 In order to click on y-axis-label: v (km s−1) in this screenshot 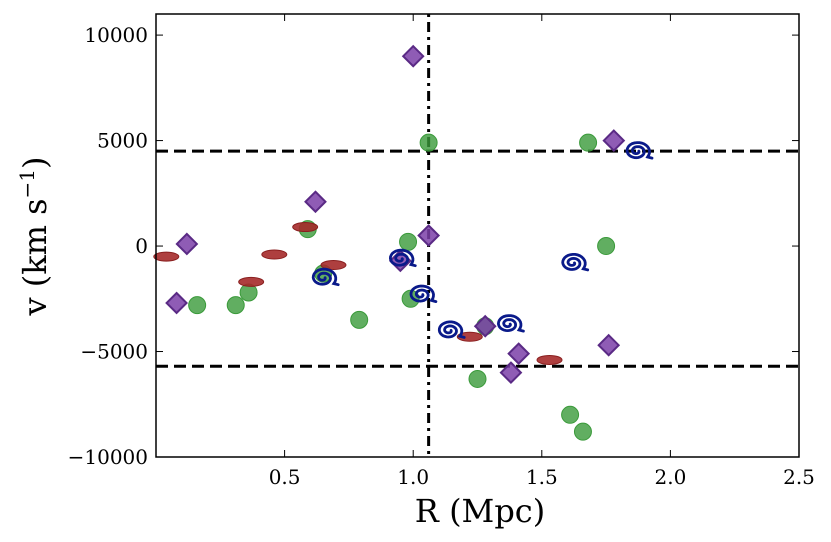, I will do `click(34, 236)`.